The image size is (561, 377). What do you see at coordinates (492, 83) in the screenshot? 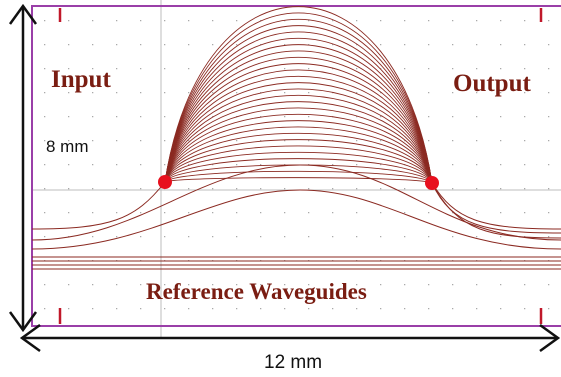
I see `output-label: Output` at bounding box center [492, 83].